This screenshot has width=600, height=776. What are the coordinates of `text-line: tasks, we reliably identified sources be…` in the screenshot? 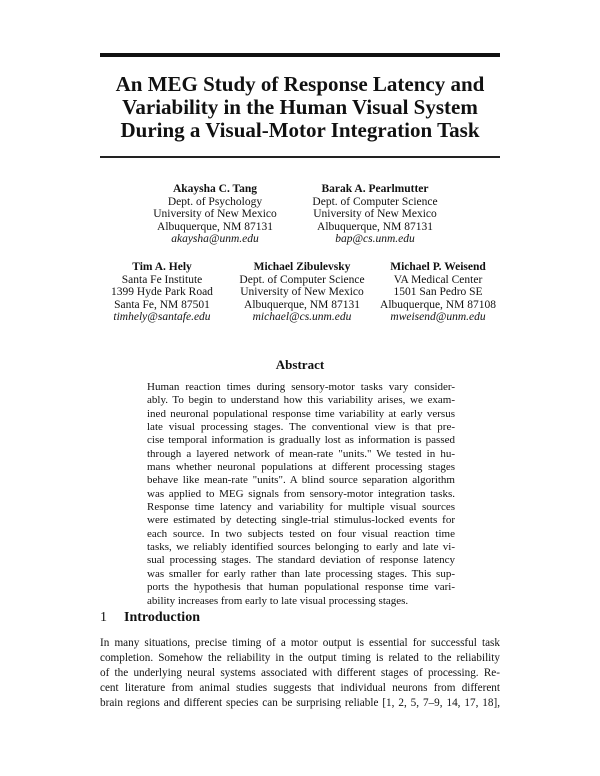 It's located at (301, 547).